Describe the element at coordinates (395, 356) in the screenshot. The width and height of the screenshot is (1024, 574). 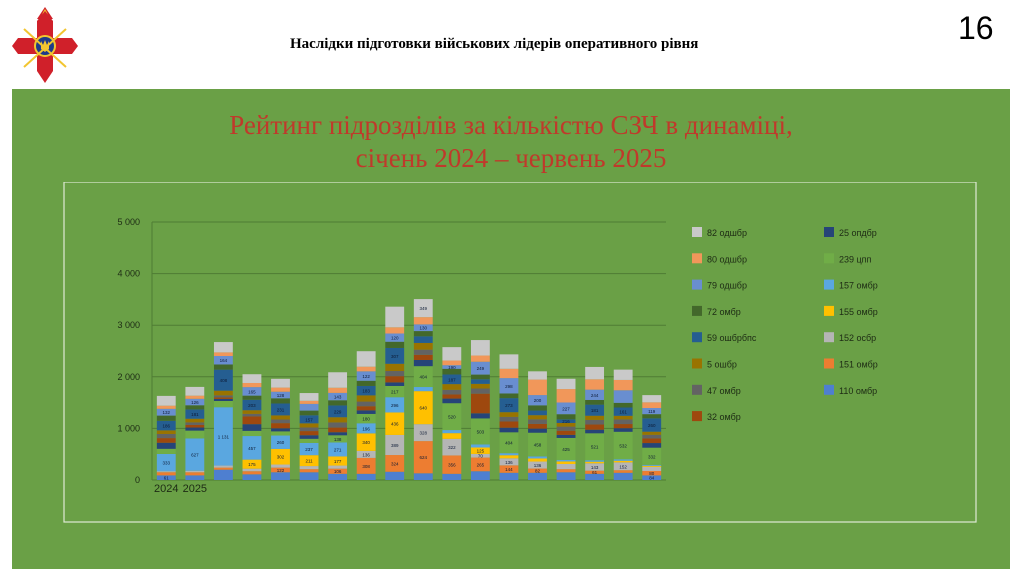
I see `data-label: 307` at that location.